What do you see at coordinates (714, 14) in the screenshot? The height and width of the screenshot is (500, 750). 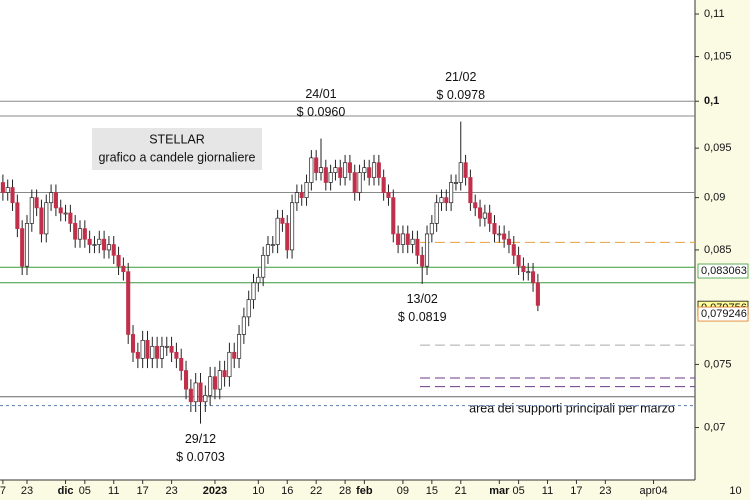 I see `y-tick-label: 0,11` at bounding box center [714, 14].